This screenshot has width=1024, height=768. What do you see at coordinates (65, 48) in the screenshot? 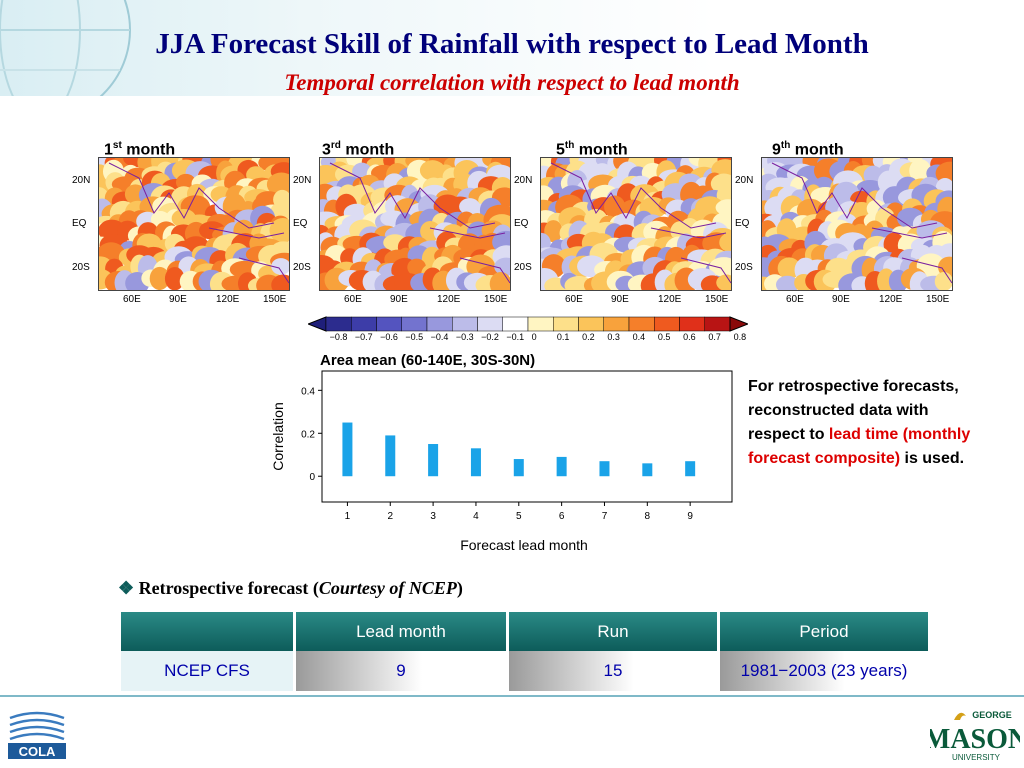
I see `globe-decoration-icon` at bounding box center [65, 48].